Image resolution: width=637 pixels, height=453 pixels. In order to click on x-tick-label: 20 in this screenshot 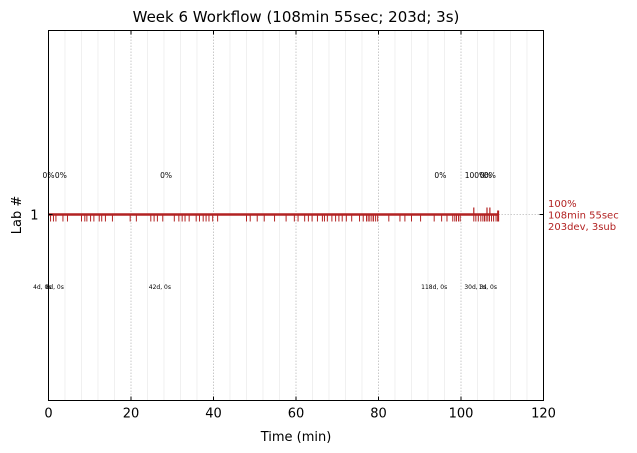, I will do `click(131, 414)`.